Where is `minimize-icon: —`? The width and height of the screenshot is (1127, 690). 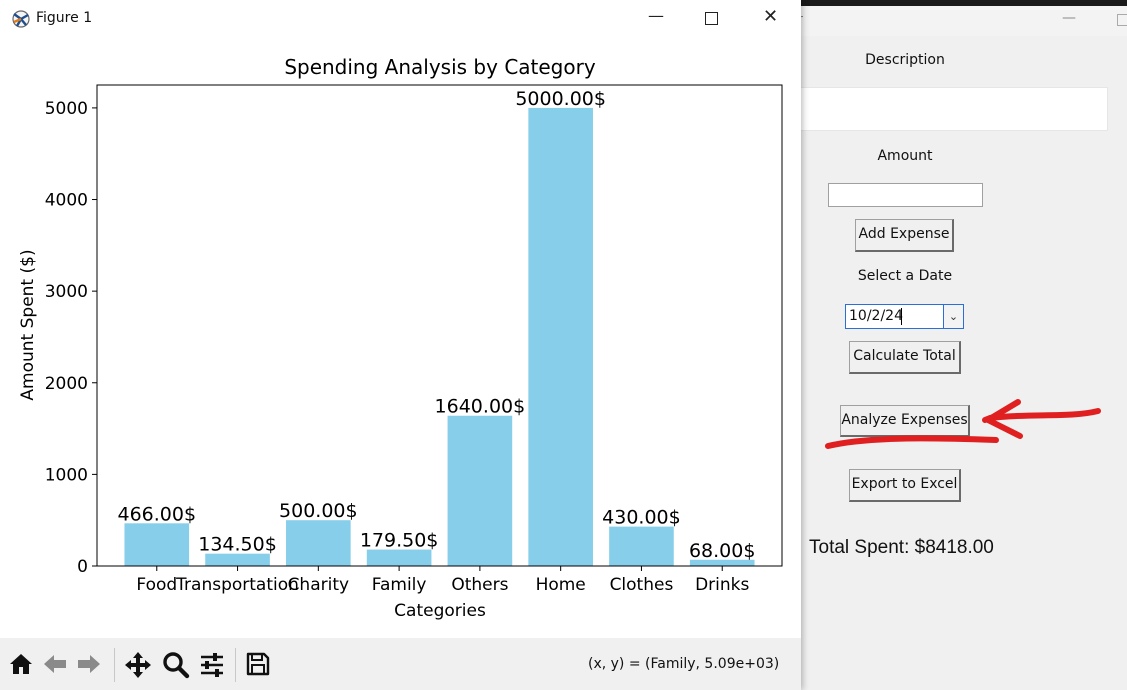 minimize-icon: — is located at coordinates (656, 15).